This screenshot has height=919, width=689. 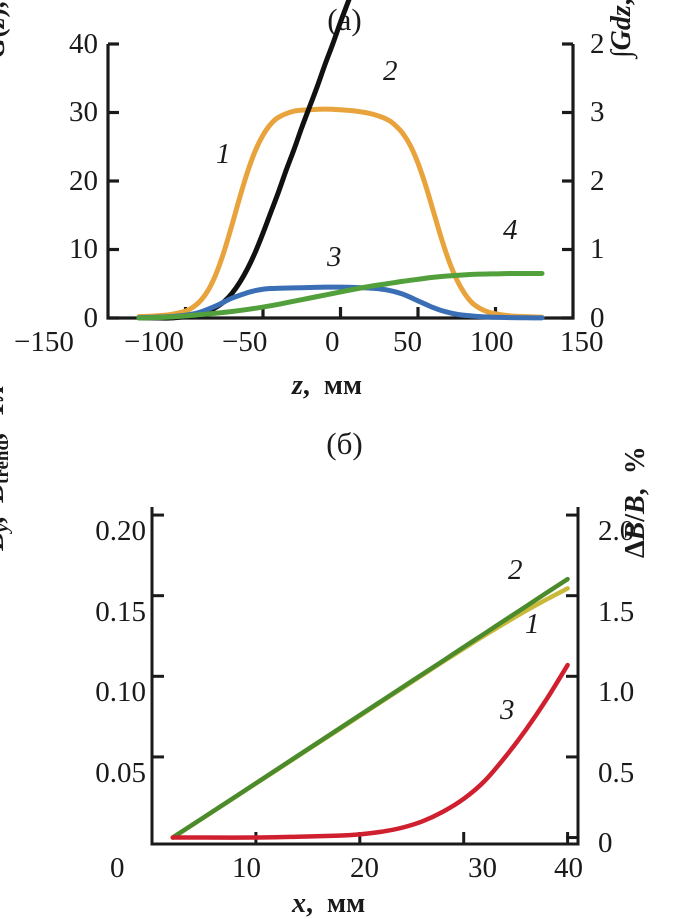 I want to click on panel-b-xtick-10: 10, so click(x=246, y=868).